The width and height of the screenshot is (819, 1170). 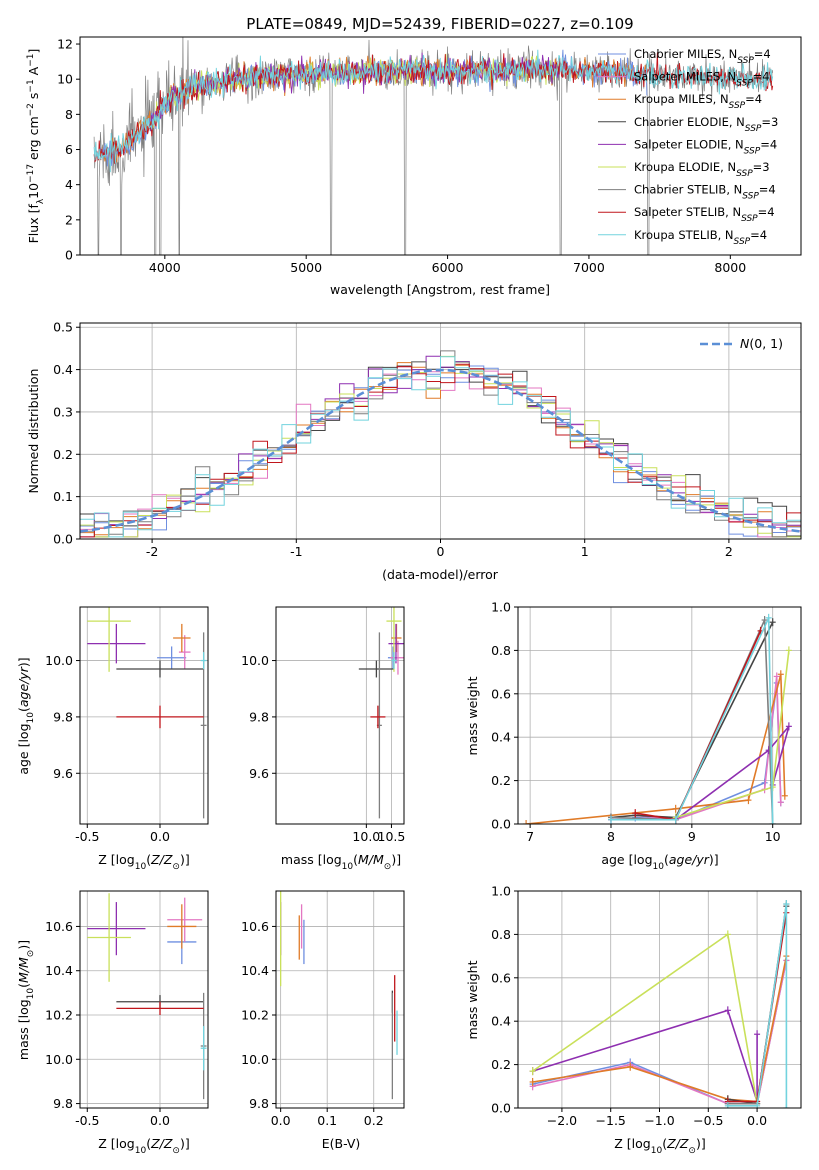 I want to click on y-tick-label: 10.4, so click(x=255, y=970).